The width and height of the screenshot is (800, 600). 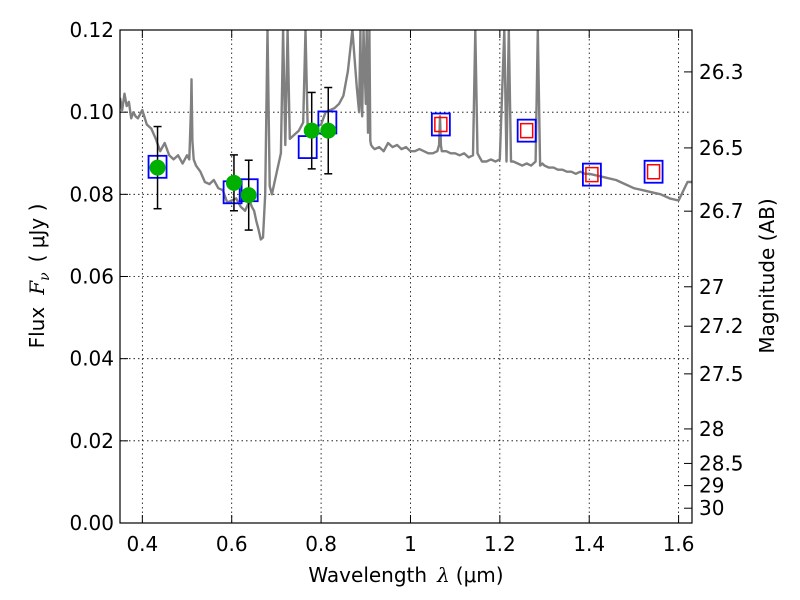 I want to click on x-tick-label: 0.6, so click(x=232, y=544).